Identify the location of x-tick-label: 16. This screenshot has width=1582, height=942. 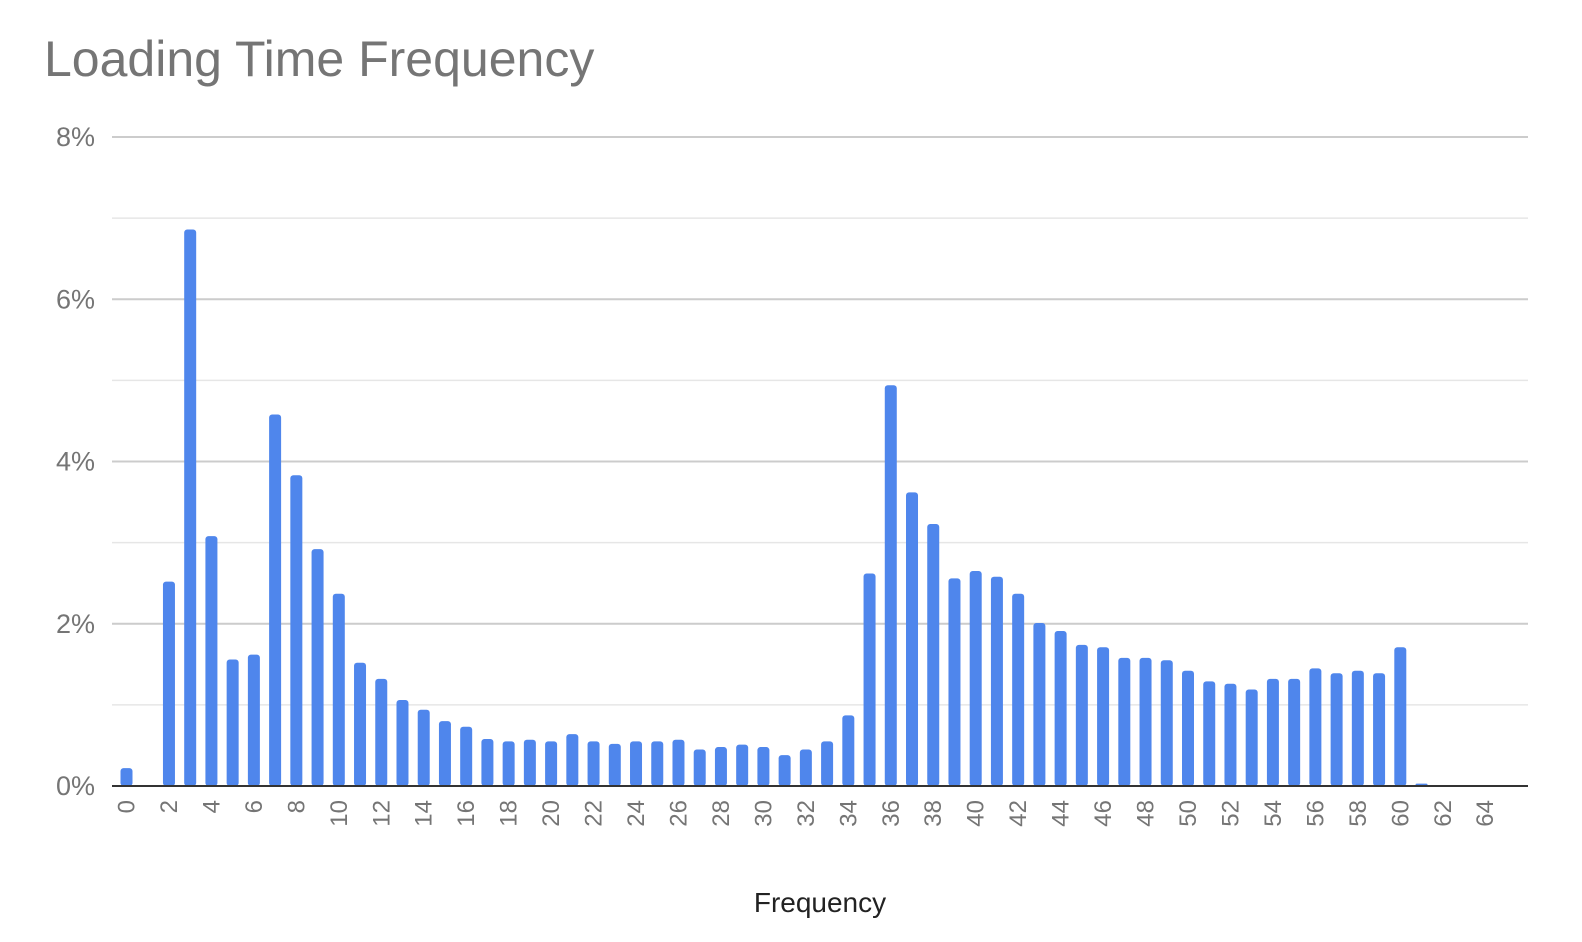
(466, 813).